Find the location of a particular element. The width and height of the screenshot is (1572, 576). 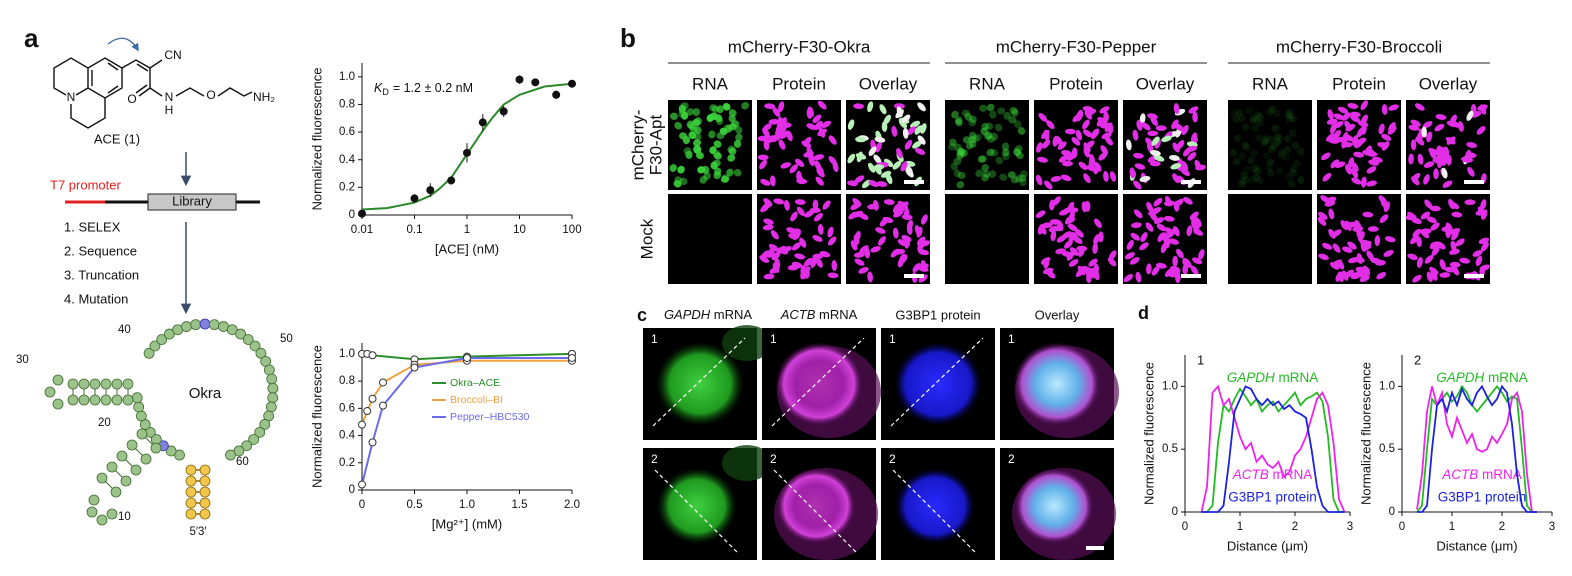

series-line is located at coordinates (1273, 449).